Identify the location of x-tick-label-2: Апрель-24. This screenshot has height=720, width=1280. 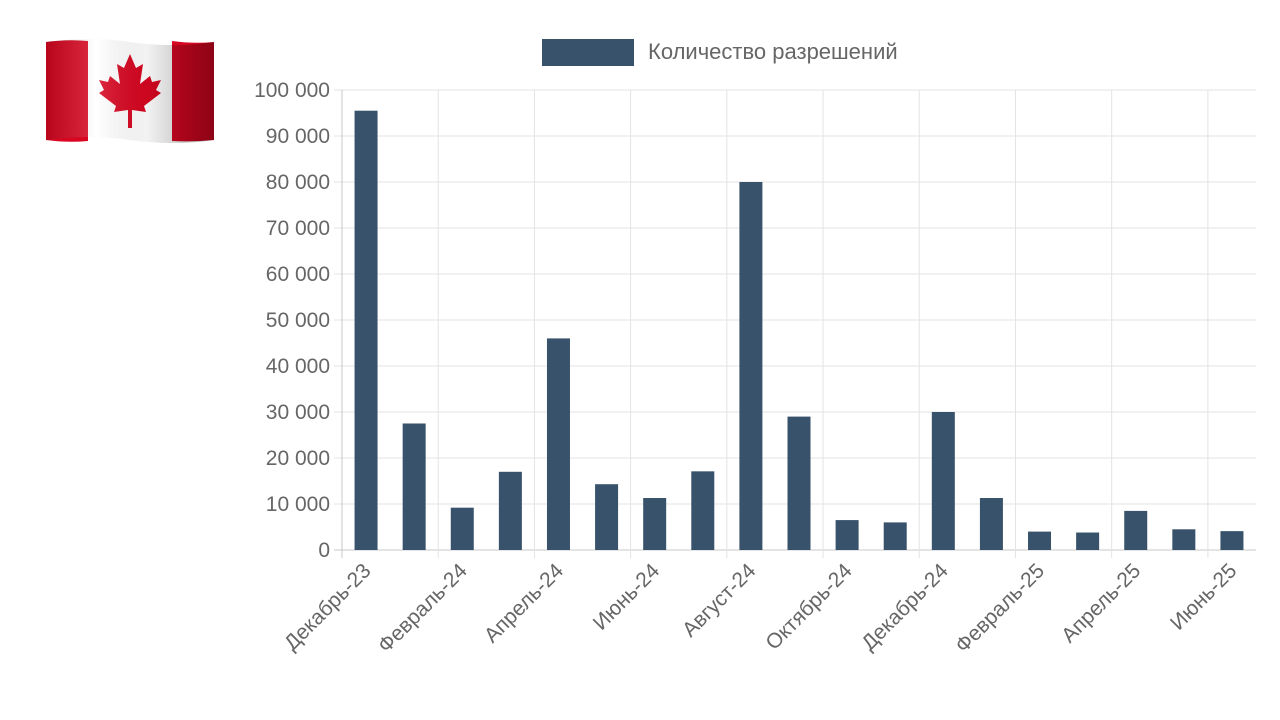
(524, 603).